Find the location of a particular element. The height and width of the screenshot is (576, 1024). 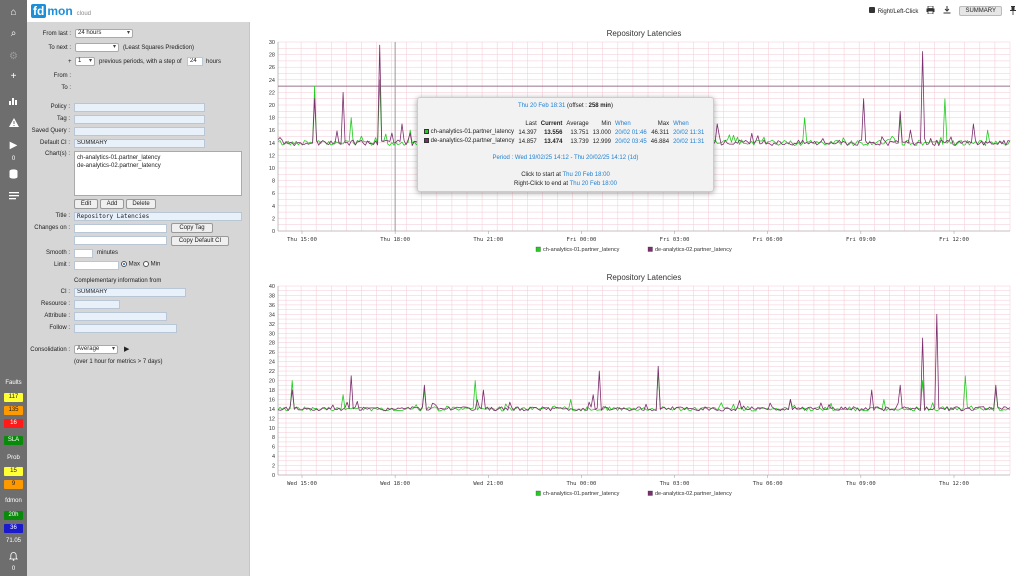

sla-badge: SLA is located at coordinates (13, 440).